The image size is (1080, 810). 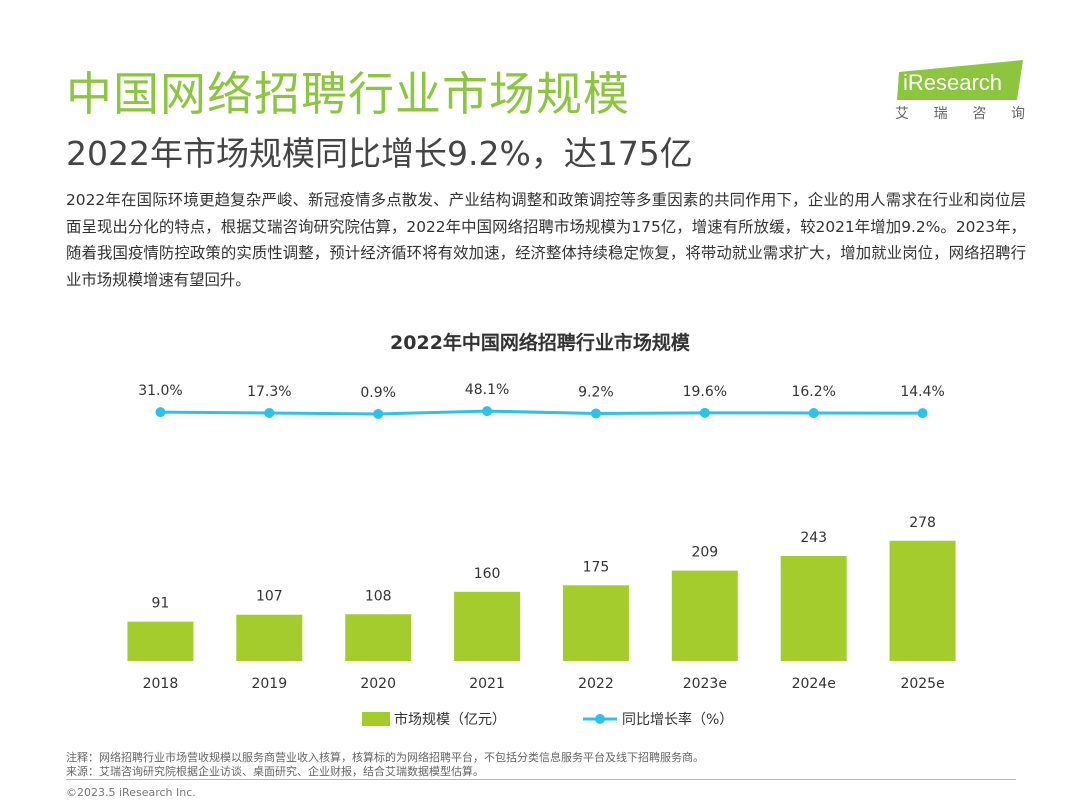 What do you see at coordinates (596, 392) in the screenshot?
I see `growth-rate-label: 9.2%` at bounding box center [596, 392].